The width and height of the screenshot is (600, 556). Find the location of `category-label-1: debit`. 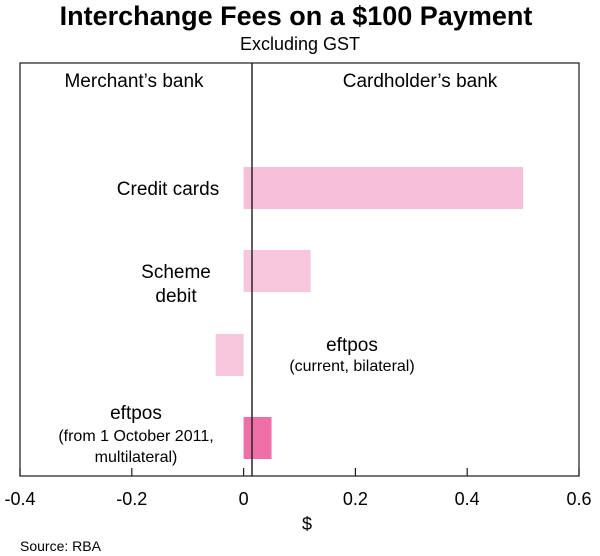

category-label-1: debit is located at coordinates (176, 296).